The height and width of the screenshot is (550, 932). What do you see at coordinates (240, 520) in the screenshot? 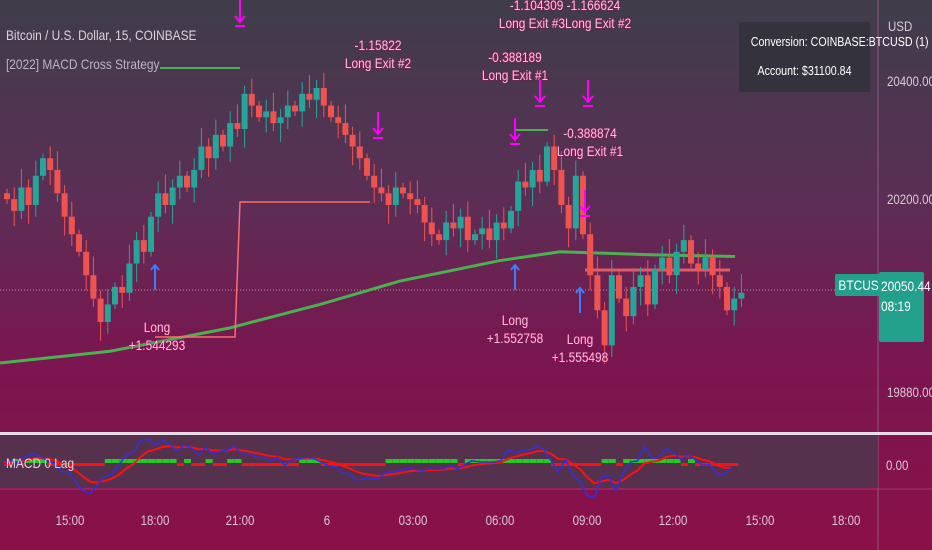
I see `time-tick: 21:00` at bounding box center [240, 520].